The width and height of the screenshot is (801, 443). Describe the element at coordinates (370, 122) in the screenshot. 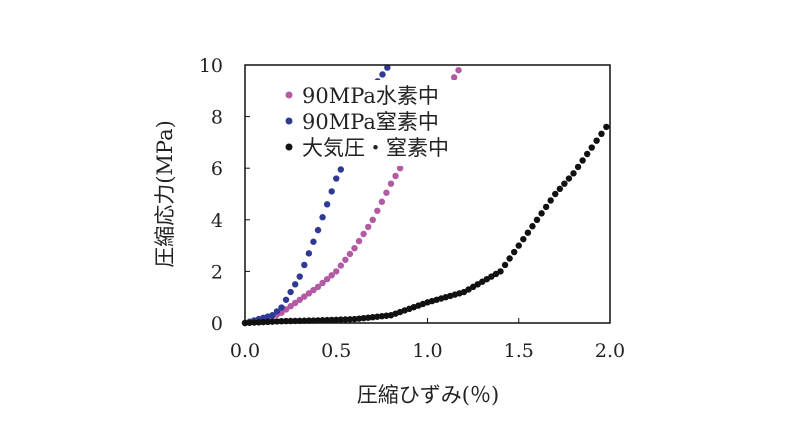

I see `legend-label: 90MPa窒素中` at that location.